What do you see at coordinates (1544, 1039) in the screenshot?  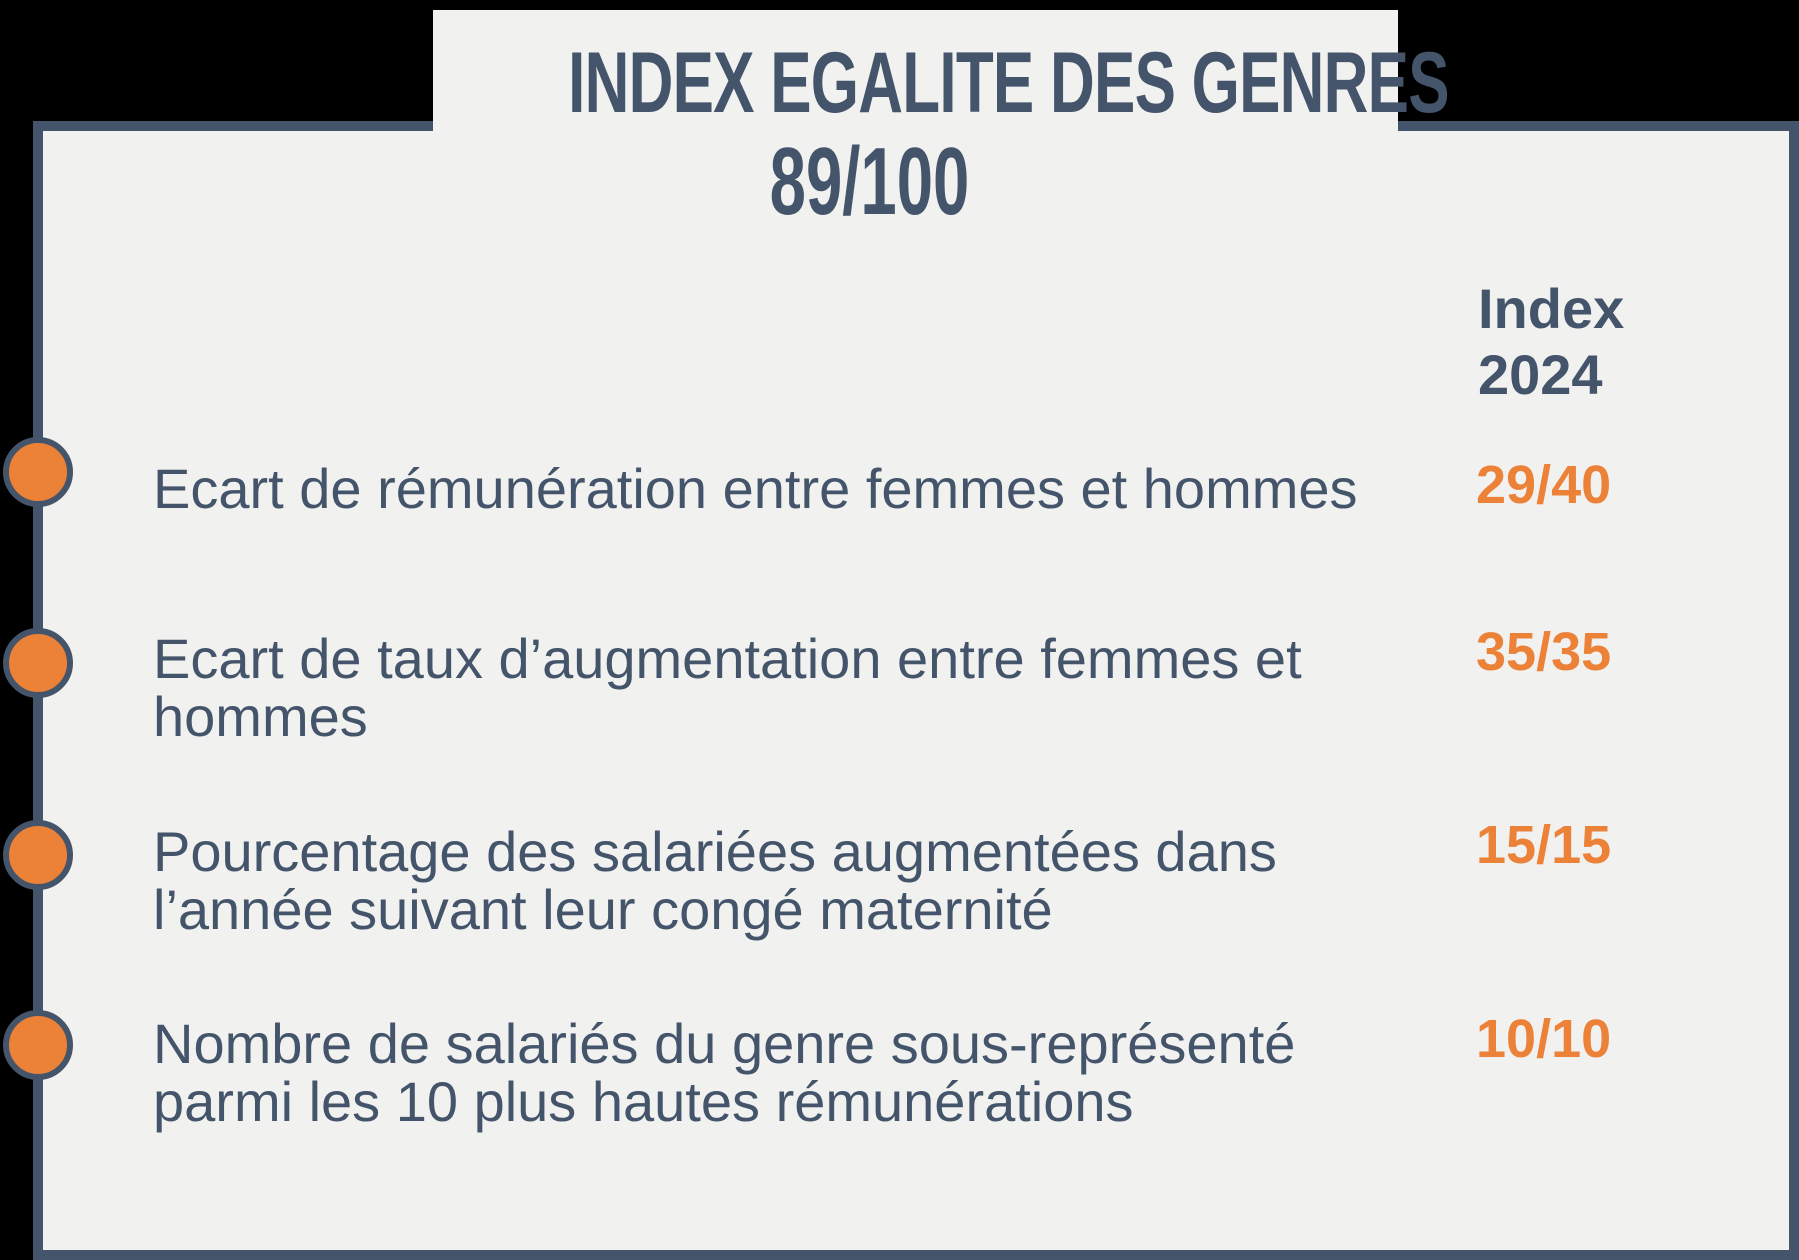 I see `row-score: 10/10` at bounding box center [1544, 1039].